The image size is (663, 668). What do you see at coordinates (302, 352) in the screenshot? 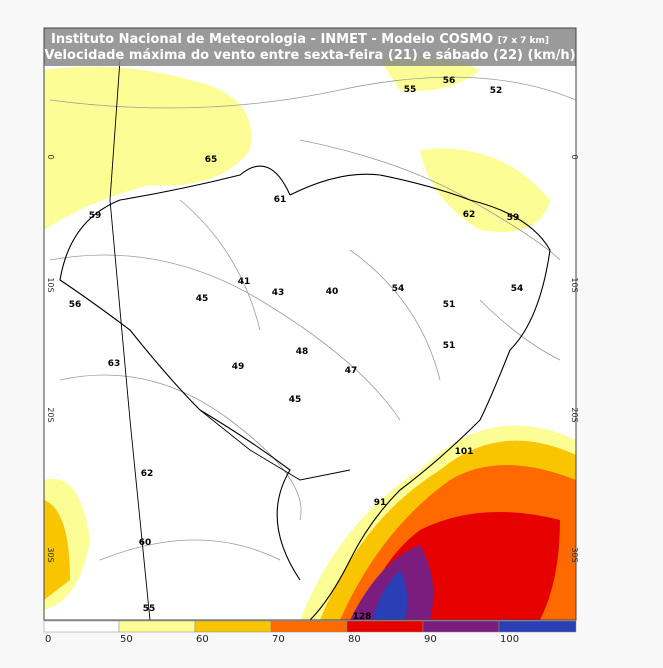
I see `wind-label: 48` at bounding box center [302, 352].